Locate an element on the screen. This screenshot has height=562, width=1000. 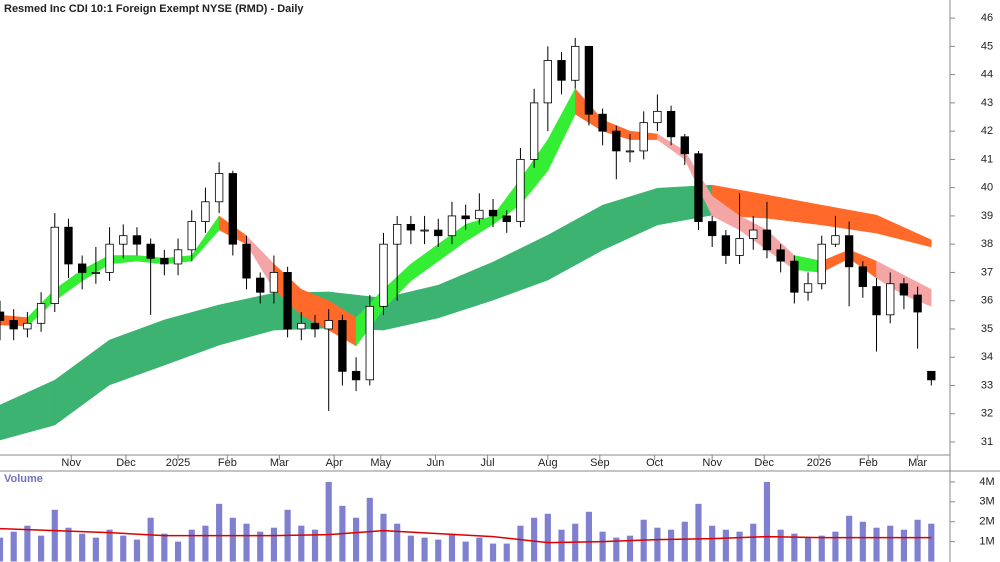
y-tick-label: 37 is located at coordinates (987, 272).